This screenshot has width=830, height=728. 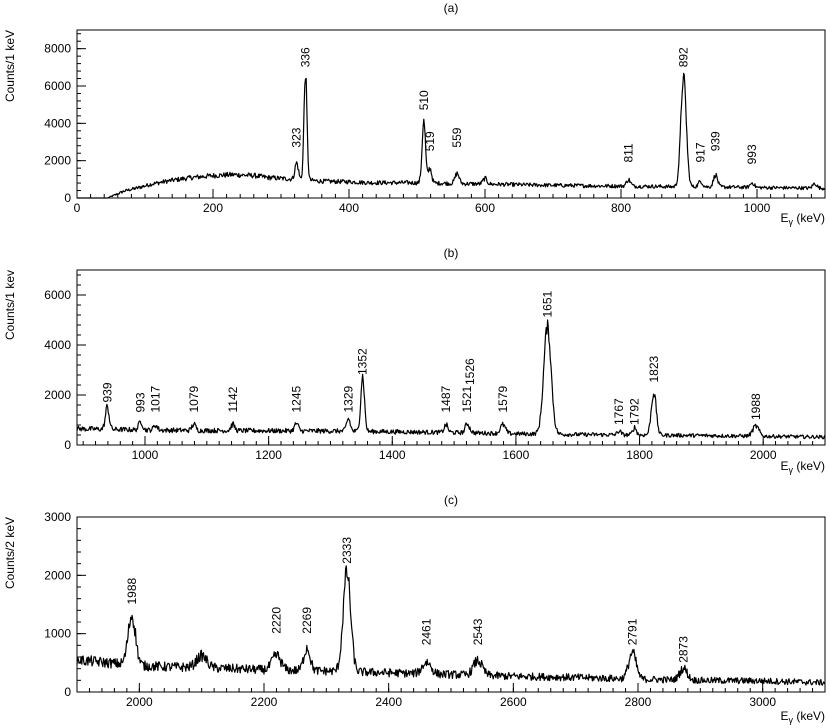 What do you see at coordinates (77, 208) in the screenshot?
I see `x-tick-label: 0` at bounding box center [77, 208].